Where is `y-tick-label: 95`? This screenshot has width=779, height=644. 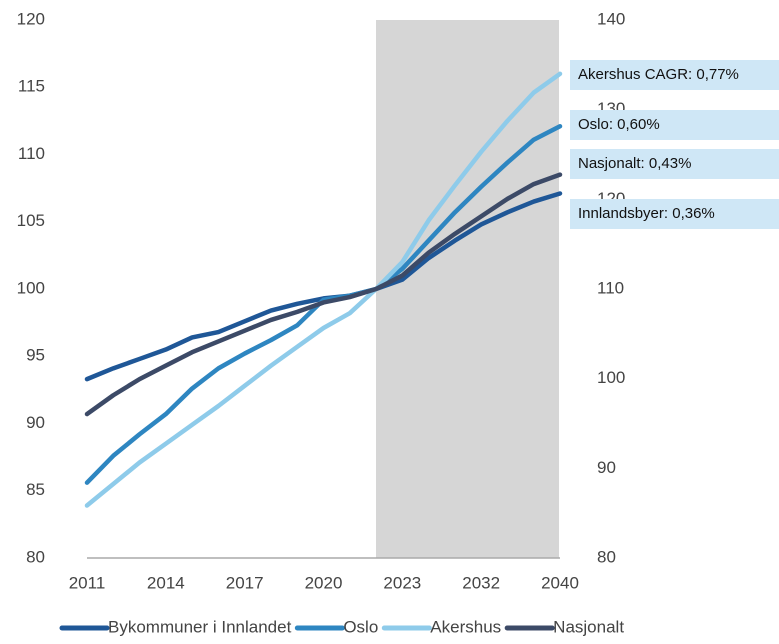 y-tick-label: 95 is located at coordinates (35, 355).